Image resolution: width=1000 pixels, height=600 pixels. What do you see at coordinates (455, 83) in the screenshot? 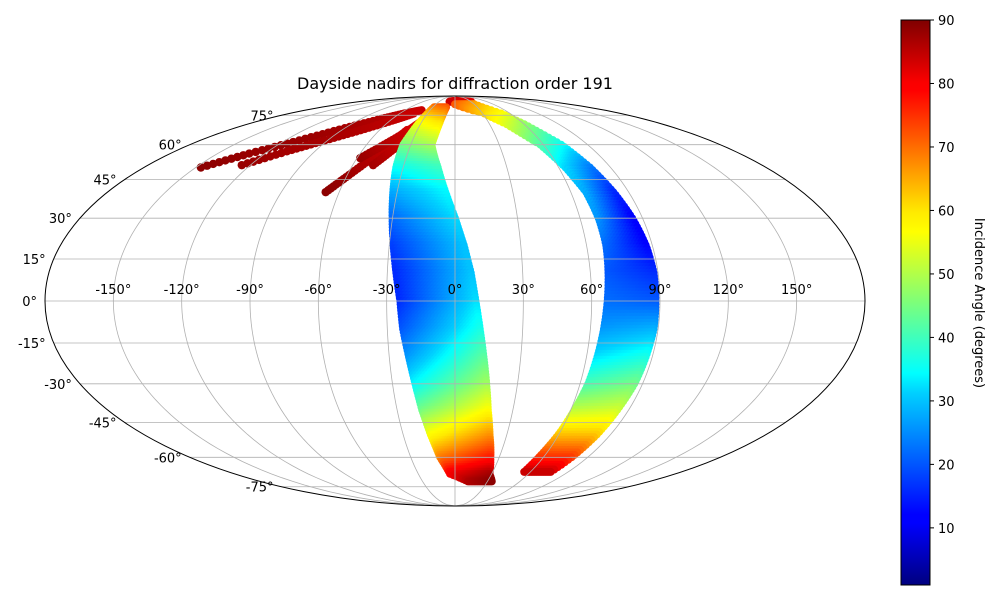
I see `chart-title: Dayside nadirs for diffraction order 191` at bounding box center [455, 83].